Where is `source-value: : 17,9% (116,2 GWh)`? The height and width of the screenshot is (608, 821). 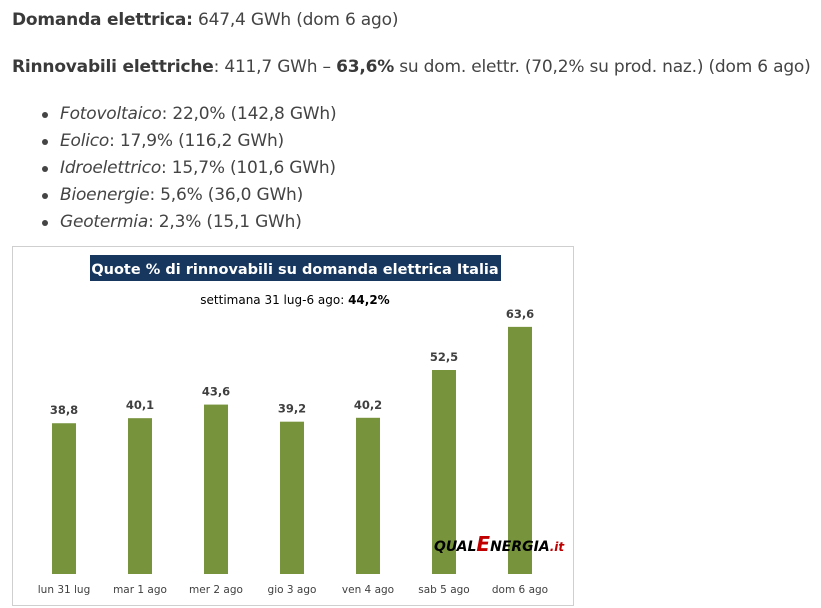 source-value: : 17,9% (116,2 GWh) is located at coordinates (196, 141).